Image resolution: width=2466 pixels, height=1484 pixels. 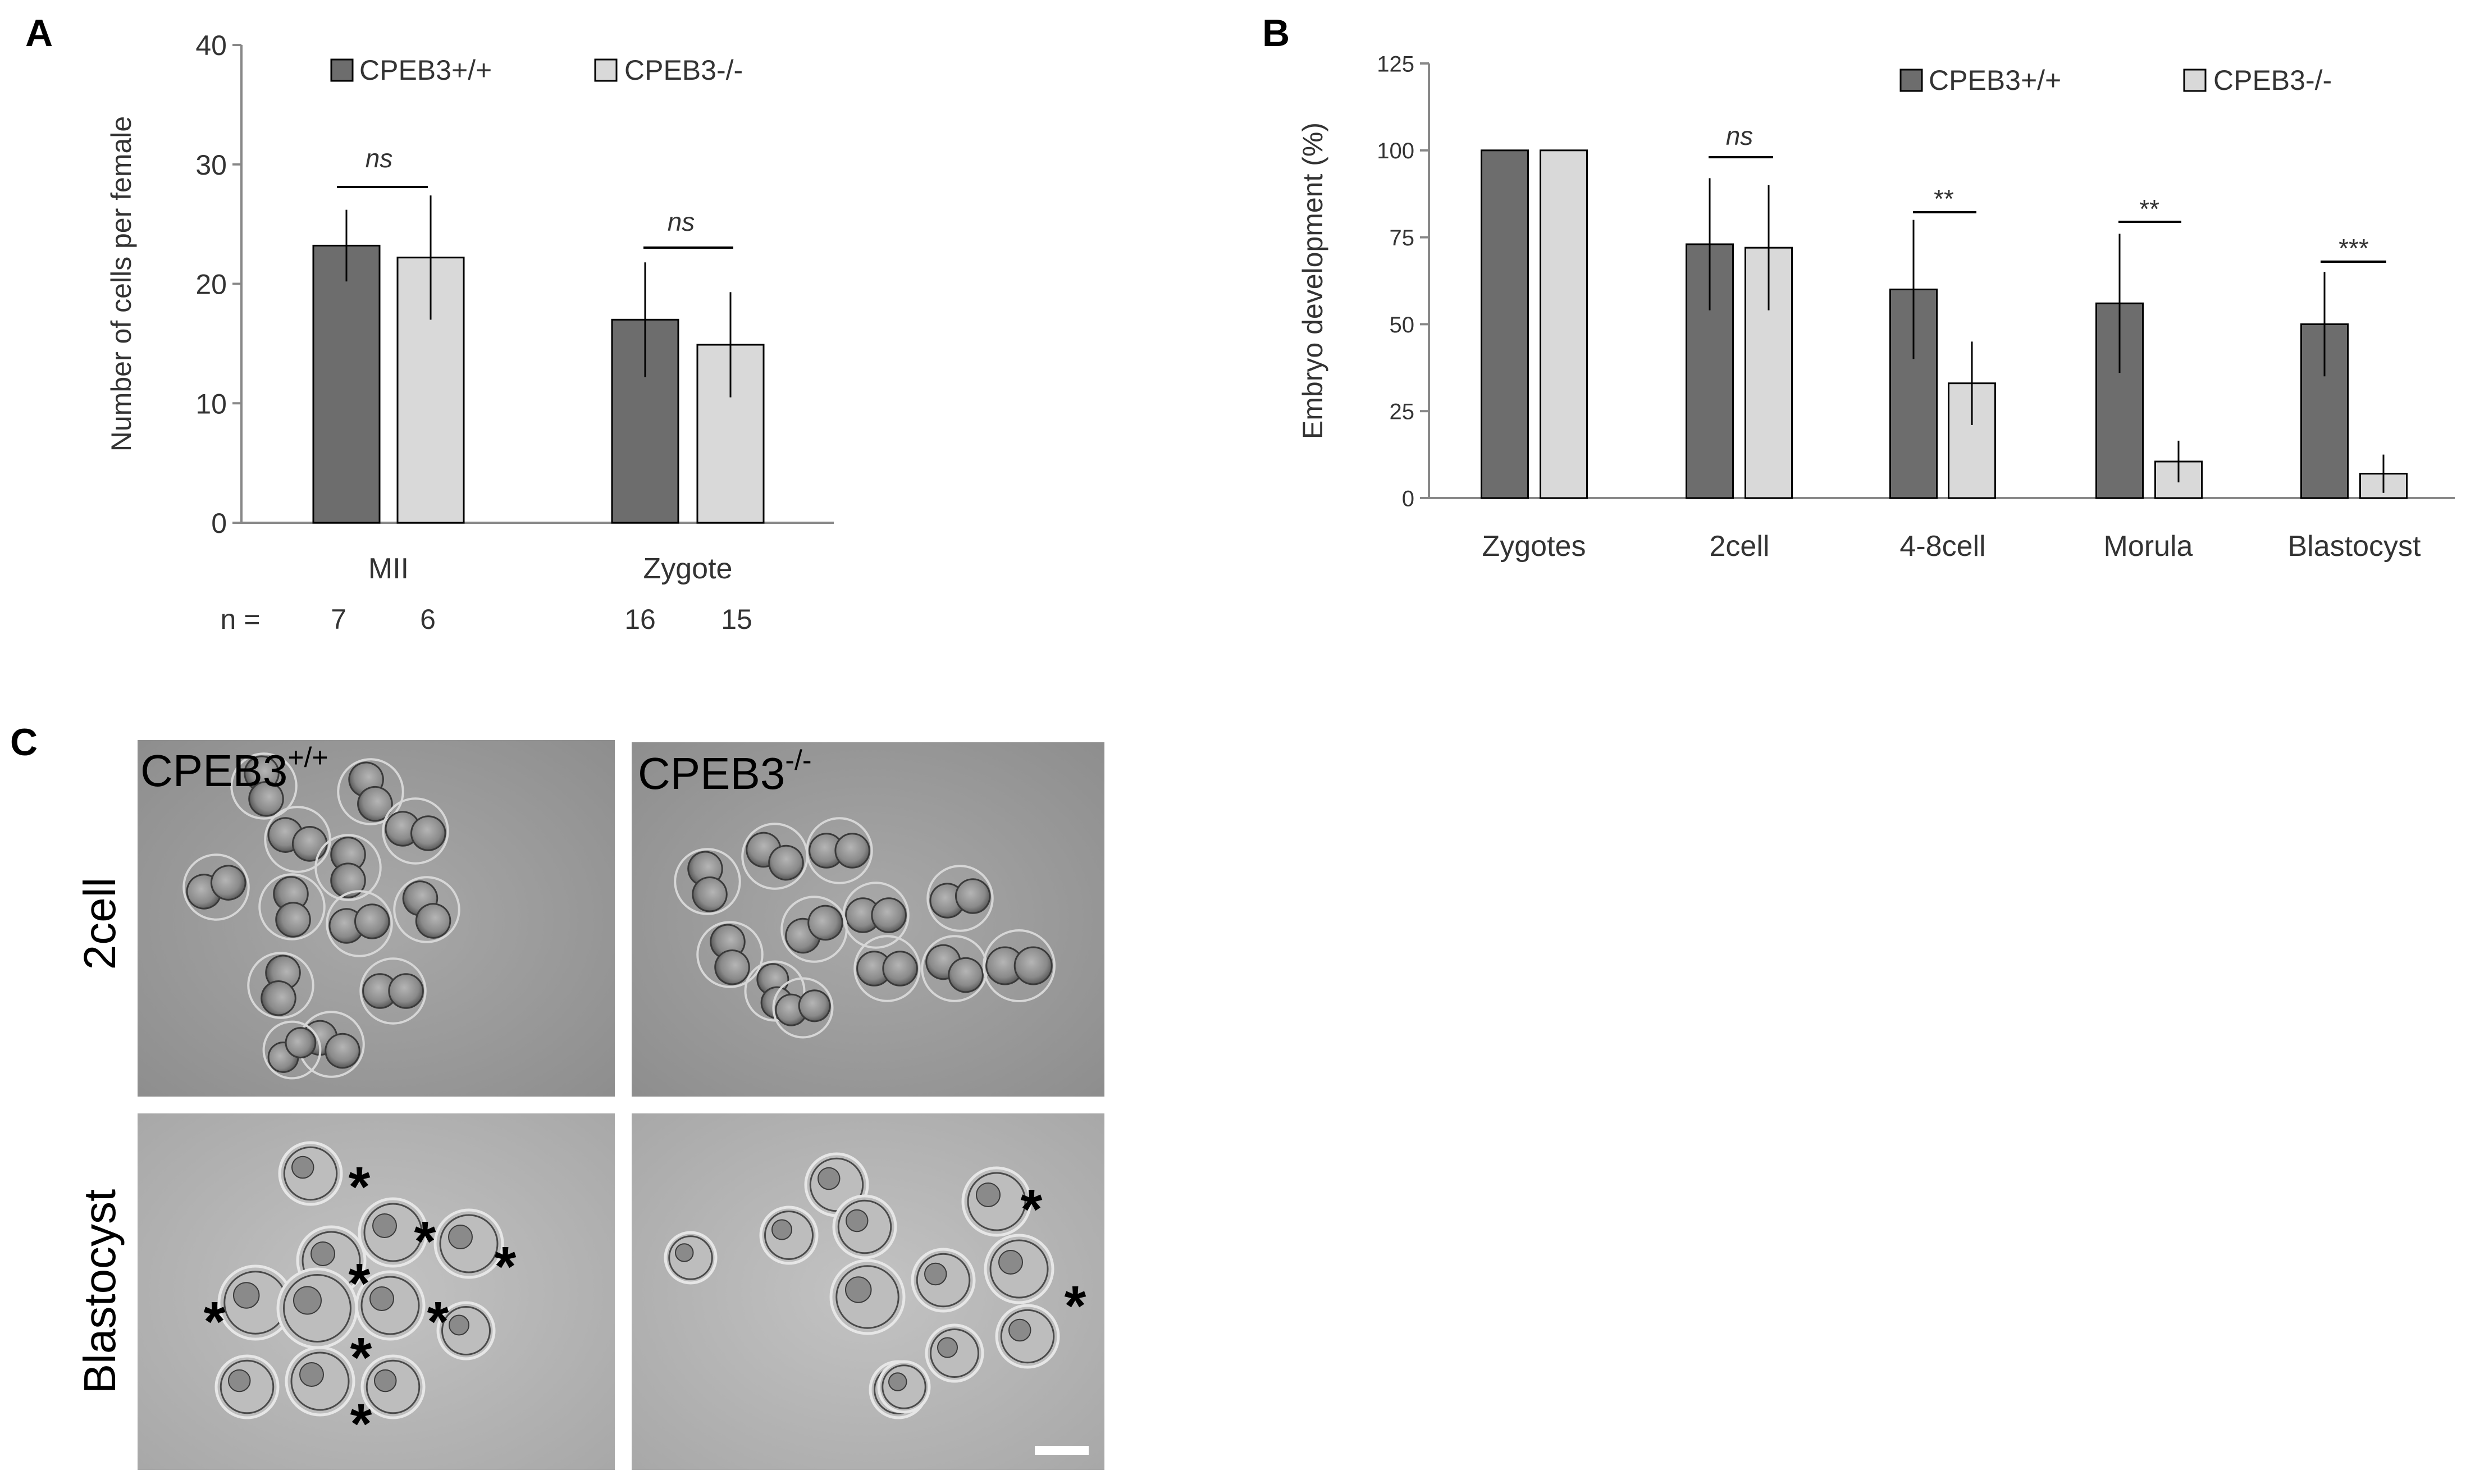 What do you see at coordinates (538, 296) in the screenshot?
I see `panel-a-error-bars` at bounding box center [538, 296].